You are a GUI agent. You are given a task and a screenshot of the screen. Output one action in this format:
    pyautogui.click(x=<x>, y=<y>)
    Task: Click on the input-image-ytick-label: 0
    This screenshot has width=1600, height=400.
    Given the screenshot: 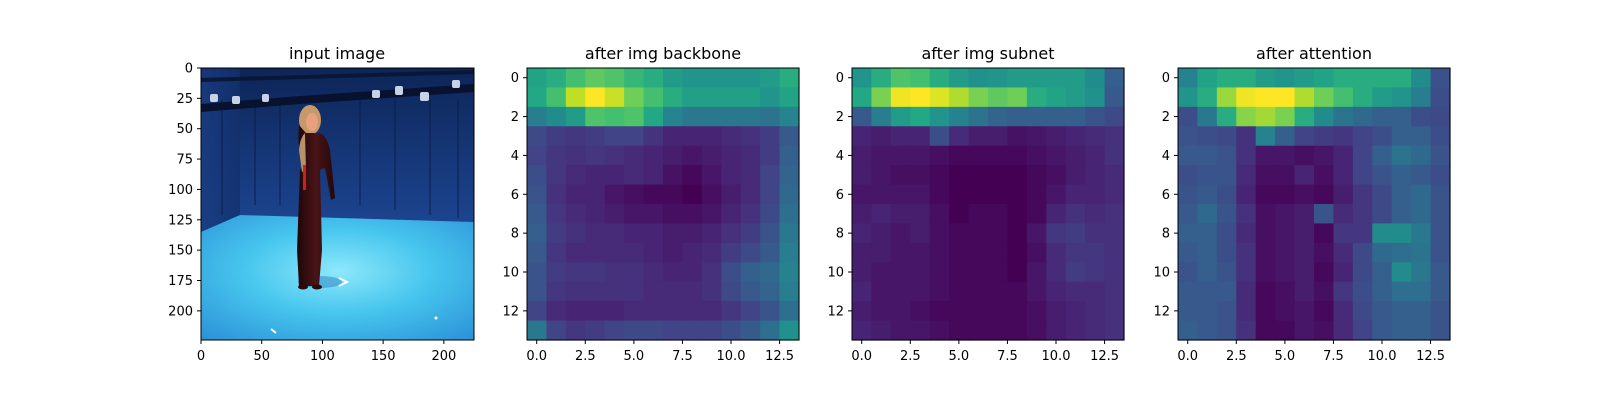 What is the action you would take?
    pyautogui.click(x=189, y=69)
    